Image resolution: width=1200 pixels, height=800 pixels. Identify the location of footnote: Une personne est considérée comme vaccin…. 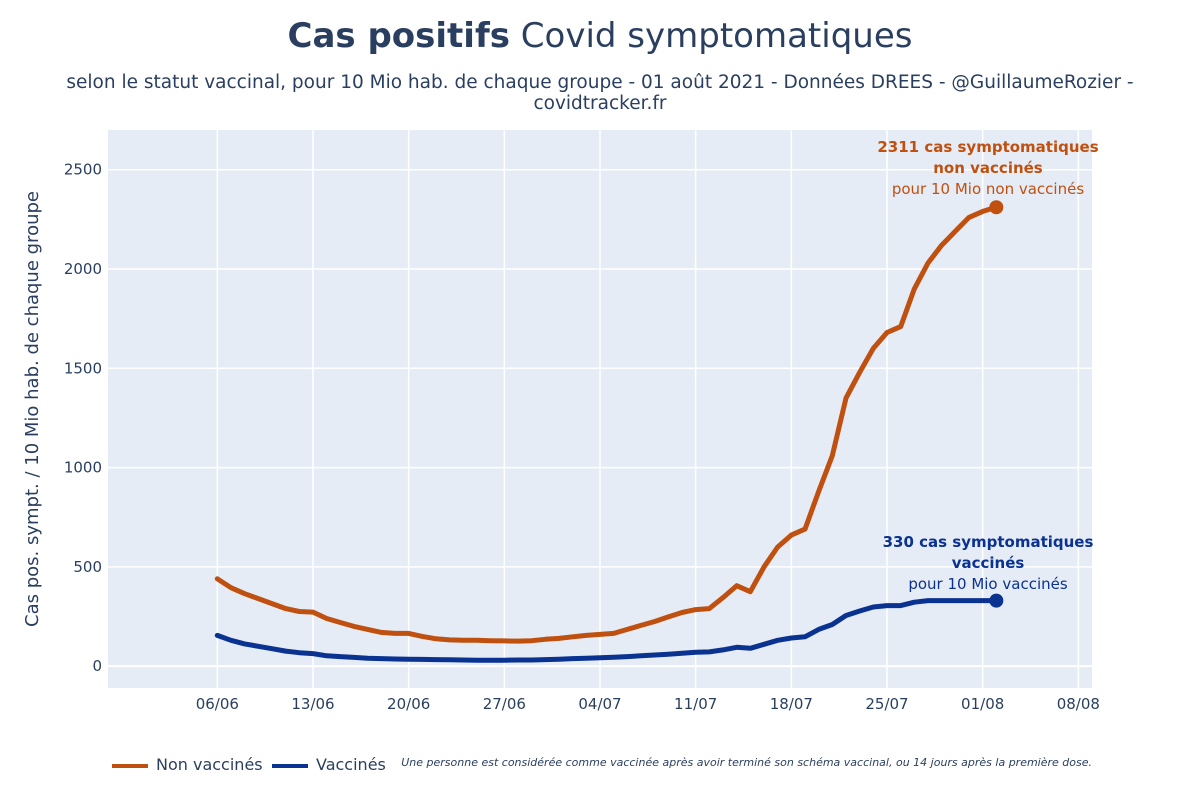
(746, 762).